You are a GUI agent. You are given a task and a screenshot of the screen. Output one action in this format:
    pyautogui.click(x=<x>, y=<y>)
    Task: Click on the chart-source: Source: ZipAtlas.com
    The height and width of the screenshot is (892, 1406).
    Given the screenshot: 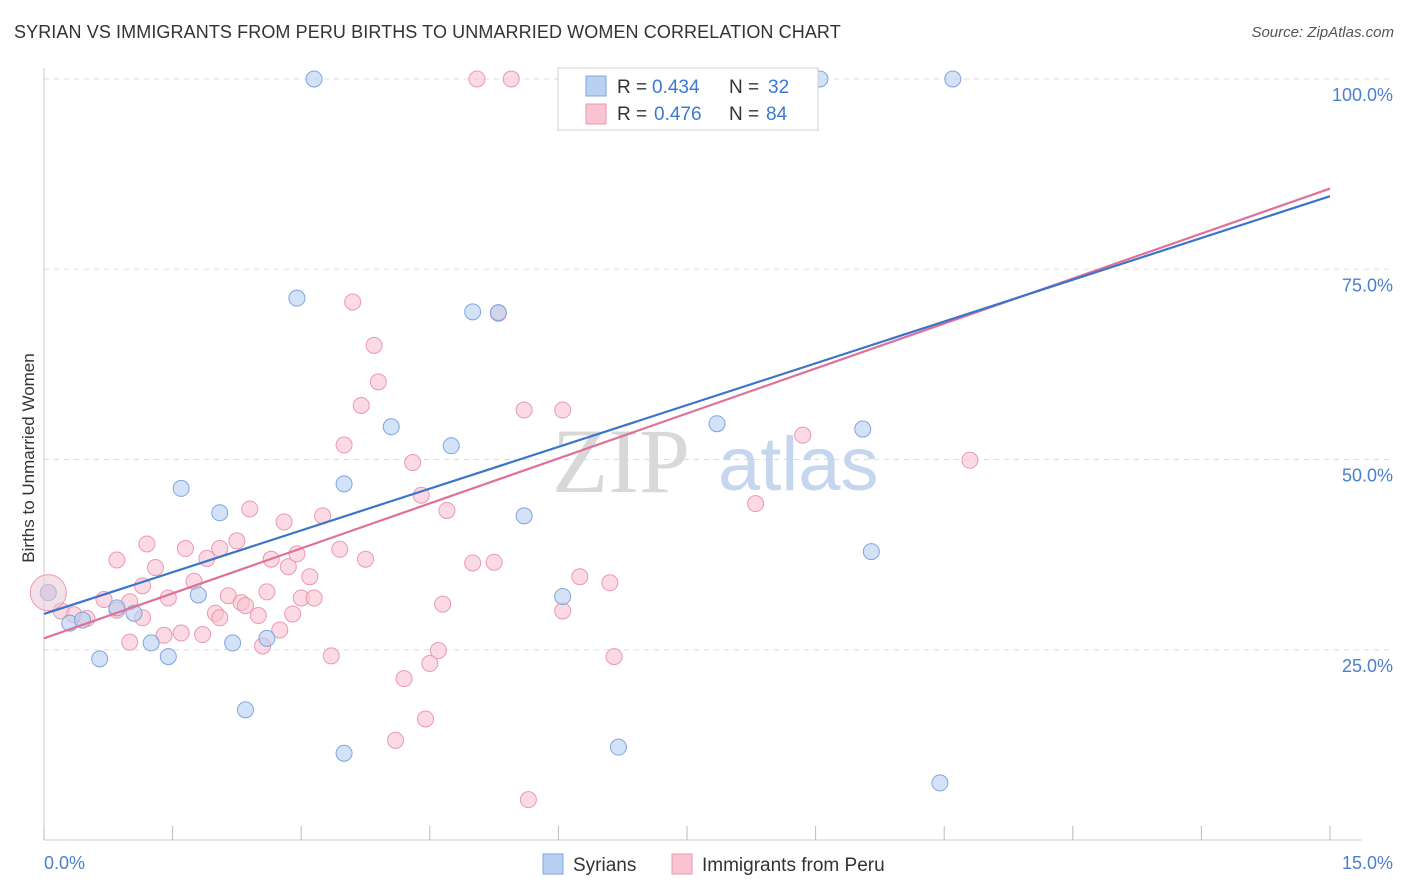 What is the action you would take?
    pyautogui.click(x=1322, y=32)
    